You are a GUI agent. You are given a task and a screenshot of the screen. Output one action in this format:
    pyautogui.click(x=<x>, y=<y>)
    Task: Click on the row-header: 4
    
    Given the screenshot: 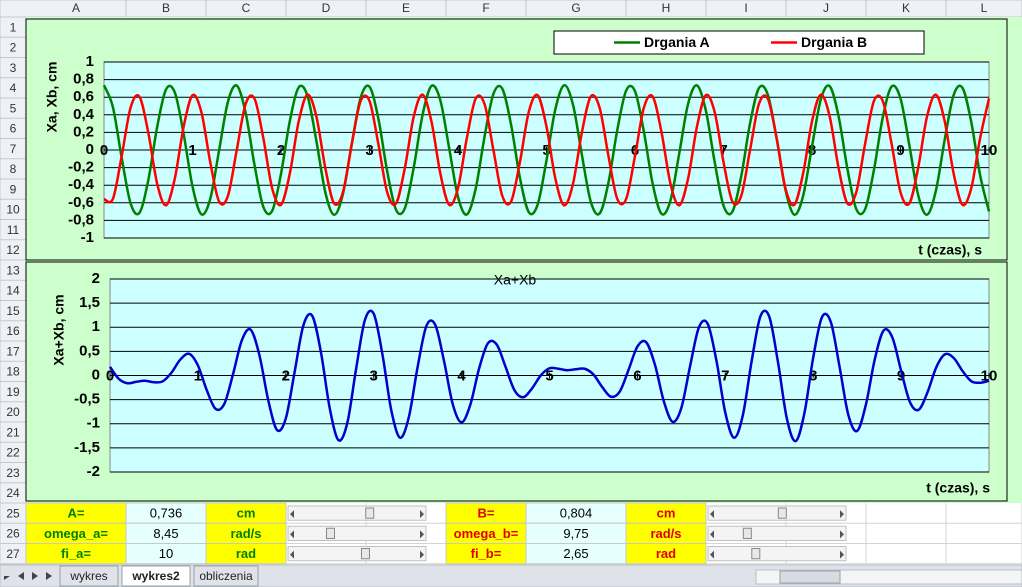 What is the action you would take?
    pyautogui.click(x=13, y=88)
    